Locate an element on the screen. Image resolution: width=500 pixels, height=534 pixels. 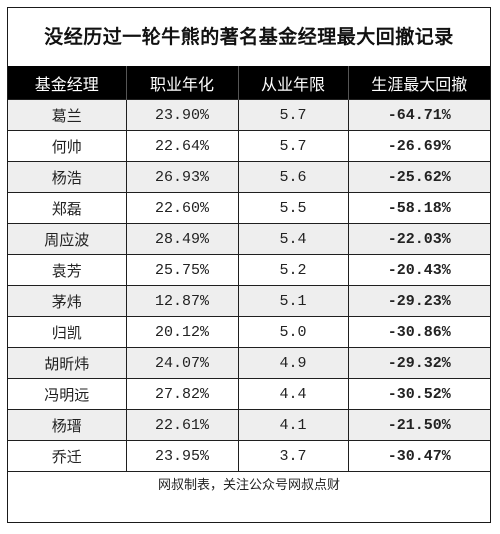
annual-return: 23.90% is located at coordinates (181, 115).